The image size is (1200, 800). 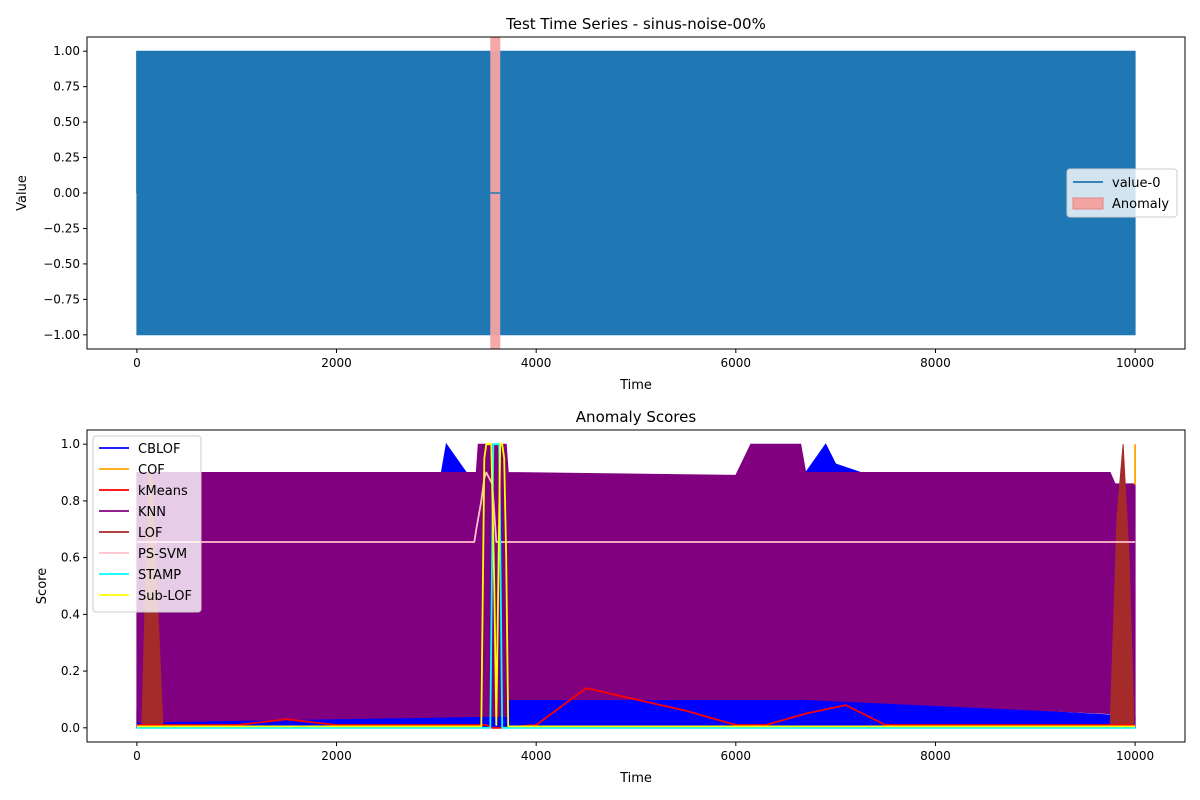 What do you see at coordinates (152, 512) in the screenshot?
I see `legend-label-knn: KNN` at bounding box center [152, 512].